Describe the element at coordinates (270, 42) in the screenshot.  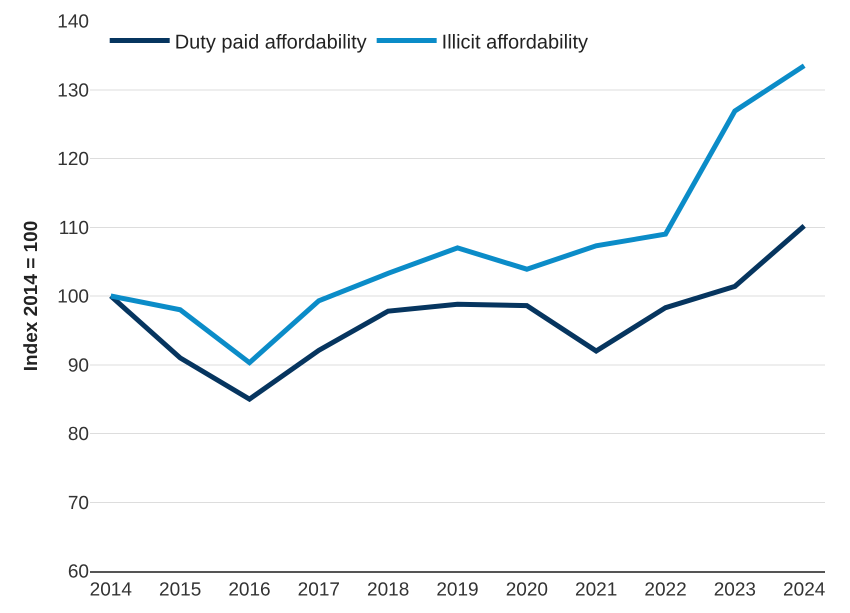
I see `legend-label: Duty paid affordability` at that location.